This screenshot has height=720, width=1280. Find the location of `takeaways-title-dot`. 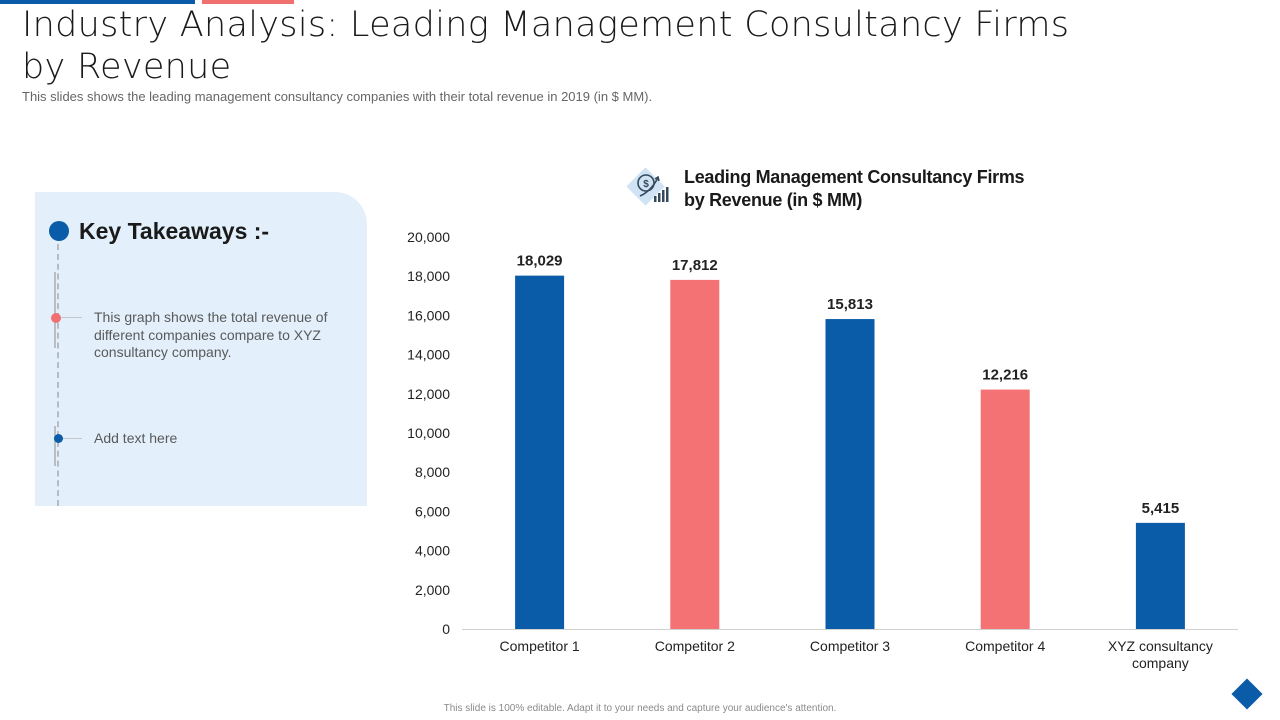

takeaways-title-dot is located at coordinates (59, 231).